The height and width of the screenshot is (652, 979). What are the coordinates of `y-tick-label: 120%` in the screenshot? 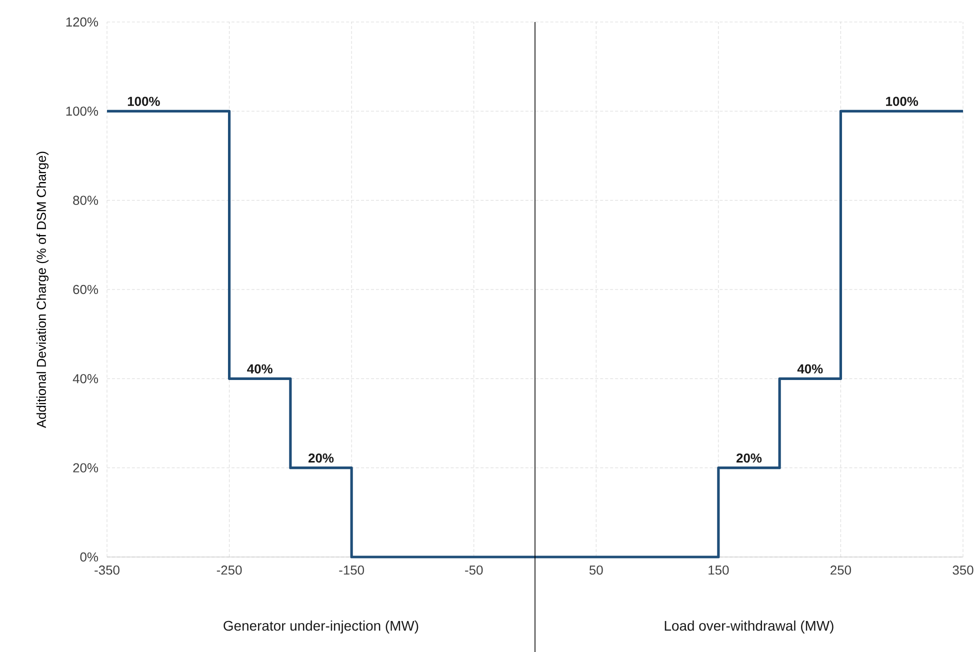 It's located at (82, 22).